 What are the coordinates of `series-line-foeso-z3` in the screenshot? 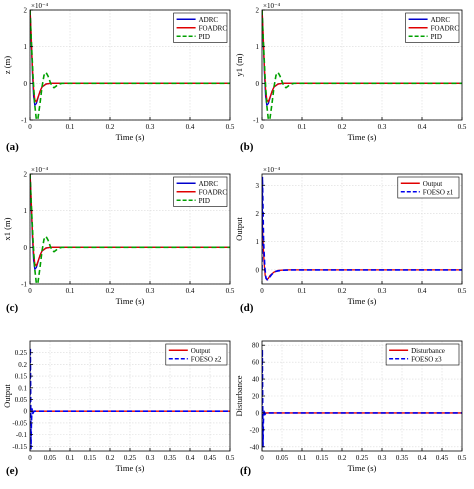 It's located at (362, 398).